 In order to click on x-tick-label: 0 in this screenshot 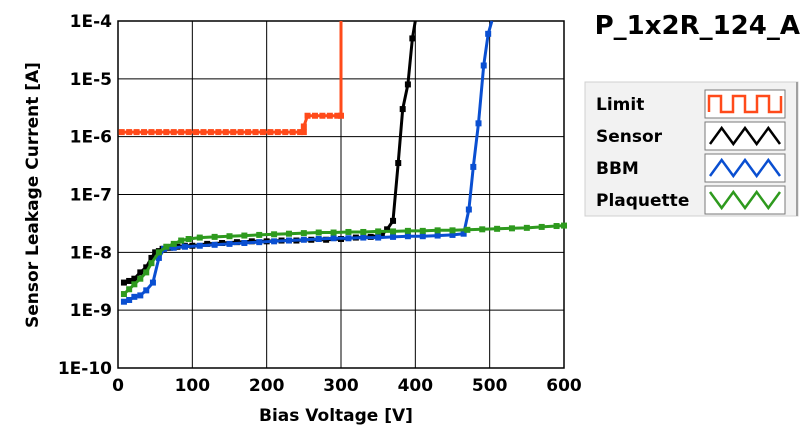, I will do `click(118, 386)`.